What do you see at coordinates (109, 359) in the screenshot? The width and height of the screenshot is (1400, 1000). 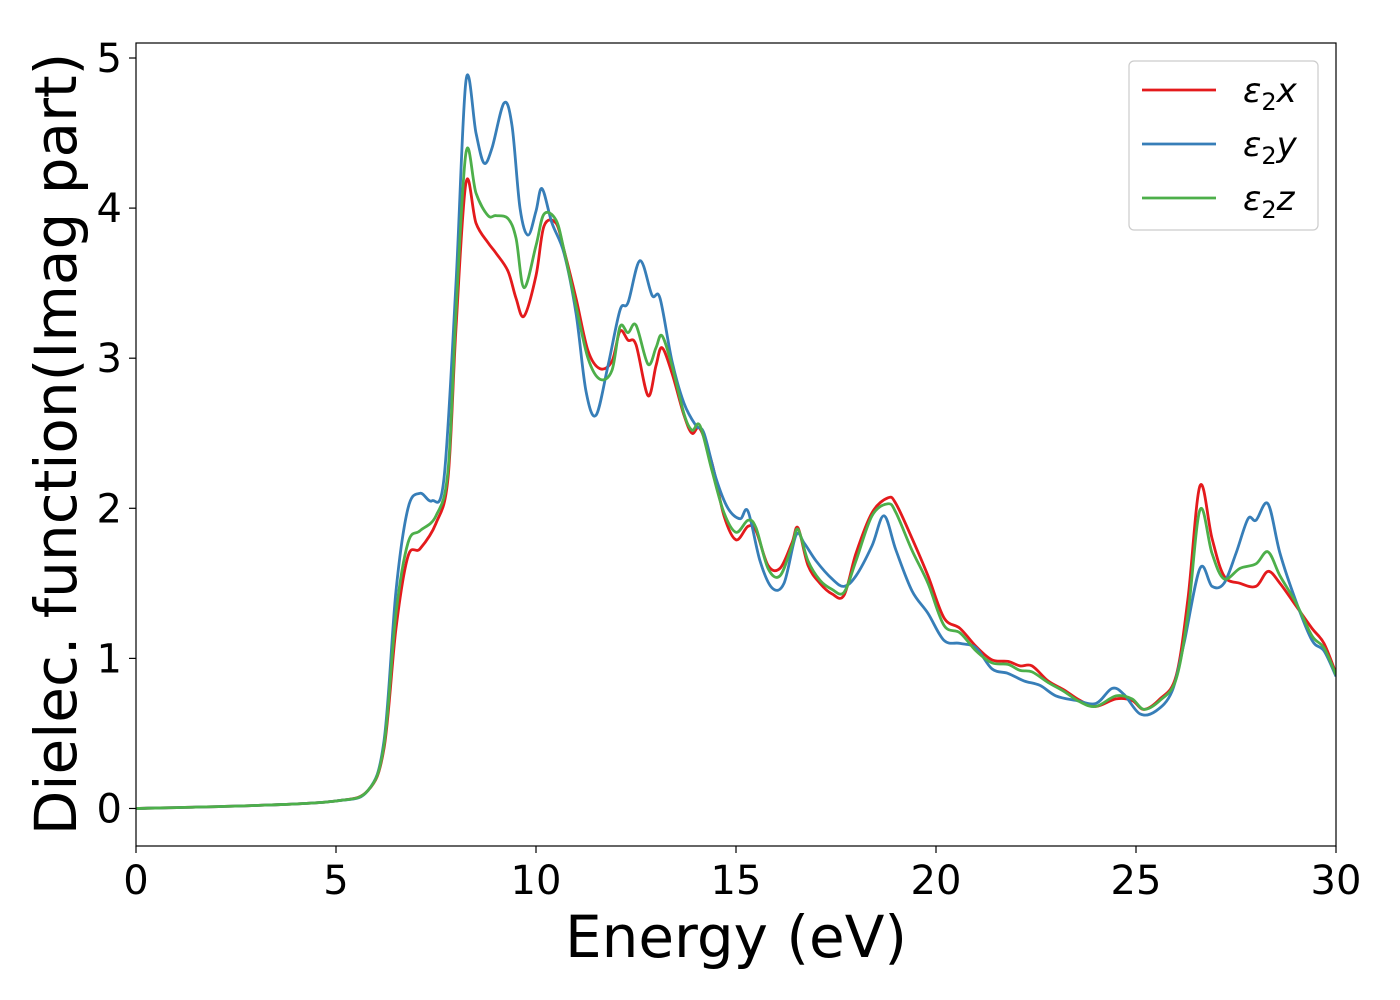 I see `y-tick-label: 3` at bounding box center [109, 359].